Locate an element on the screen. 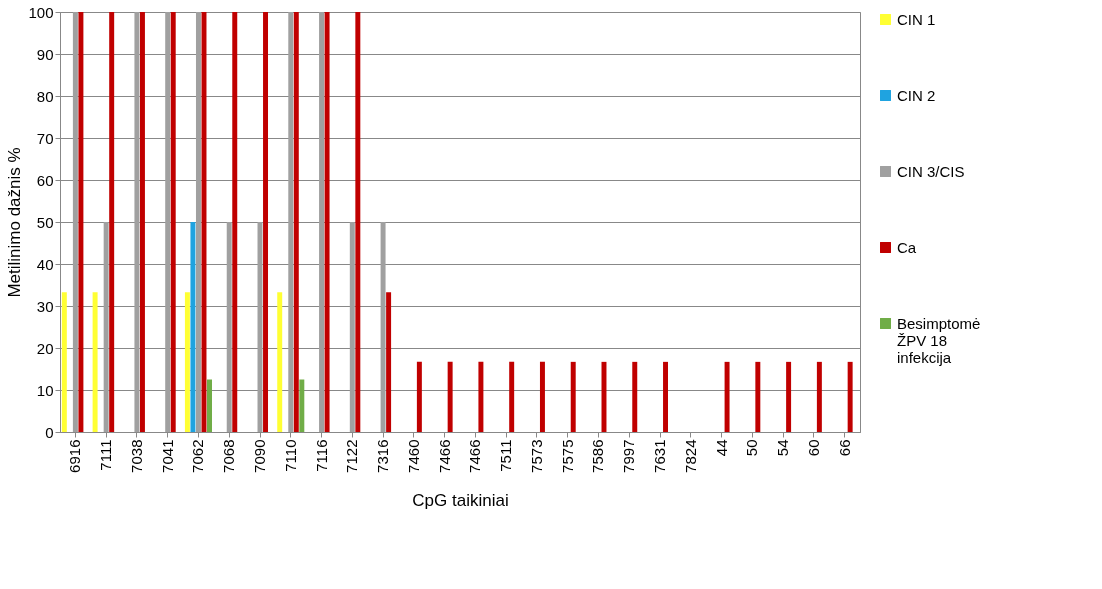 This screenshot has width=1102, height=589. y-tick-label: 100 is located at coordinates (41, 12).